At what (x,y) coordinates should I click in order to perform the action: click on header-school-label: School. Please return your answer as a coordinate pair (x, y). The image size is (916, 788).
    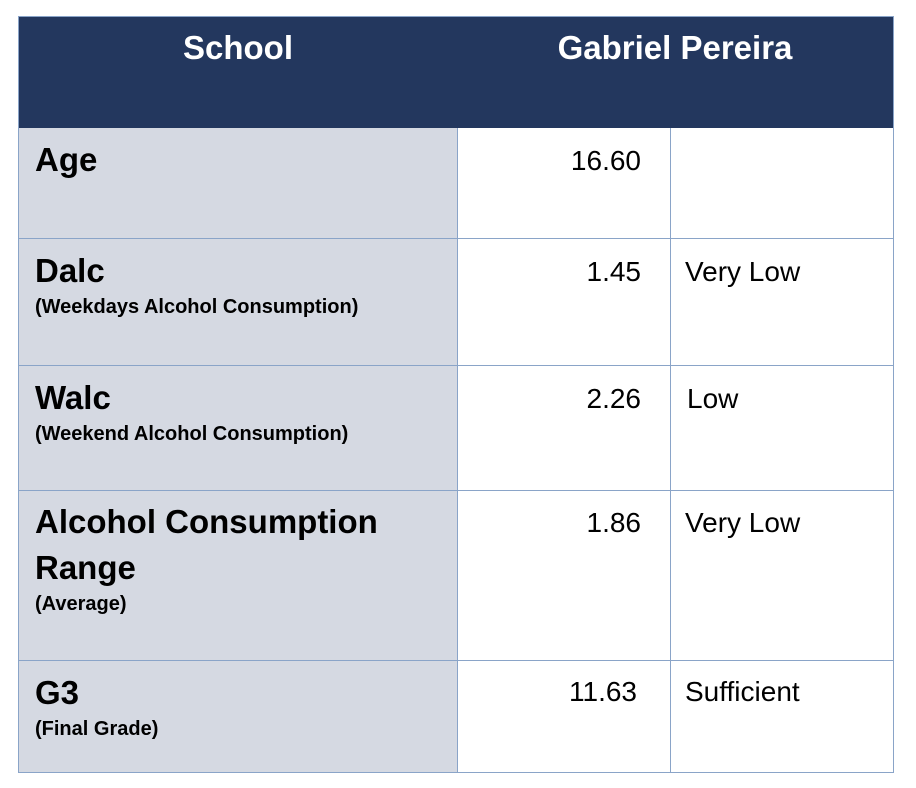
    Looking at the image, I should click on (237, 47).